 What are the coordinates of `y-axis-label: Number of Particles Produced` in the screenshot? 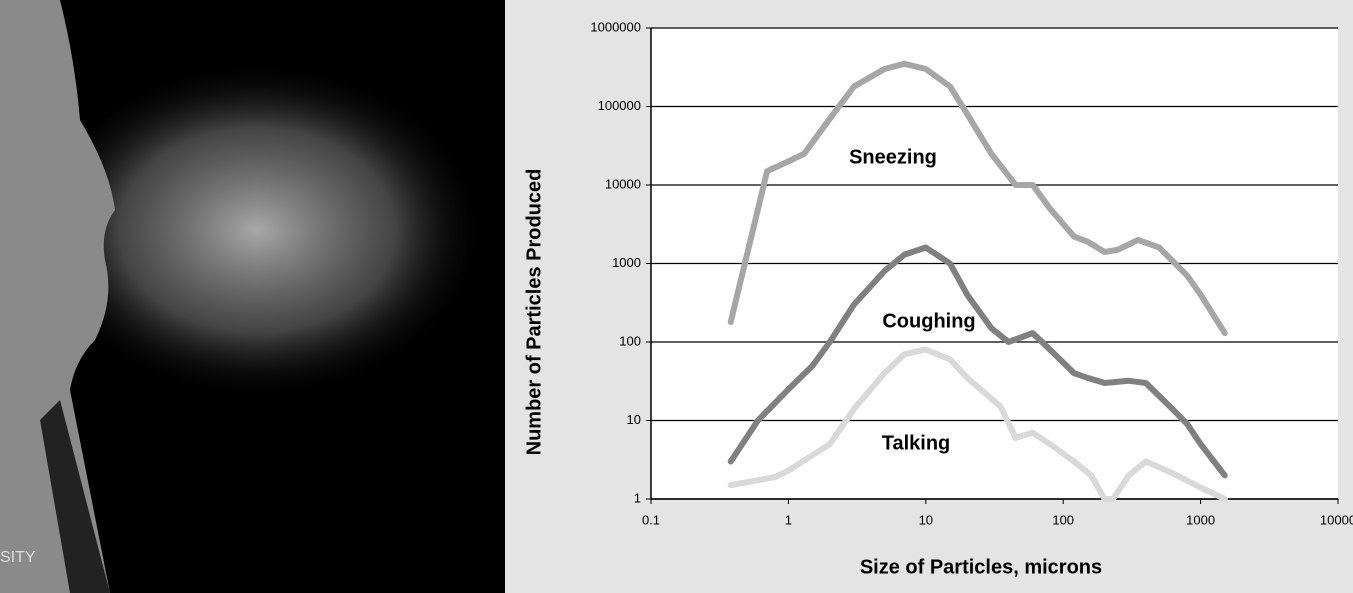 It's located at (534, 312).